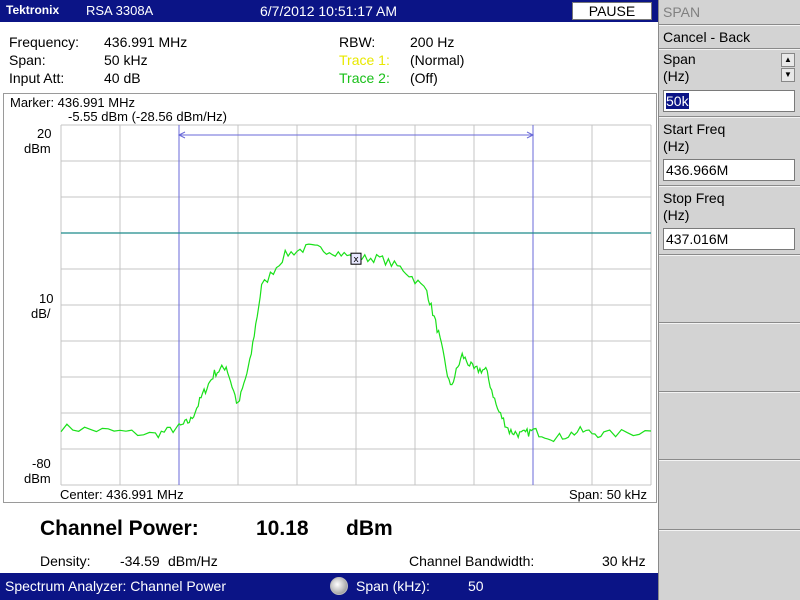  Describe the element at coordinates (424, 78) in the screenshot. I see `trace2-value: (Off)` at that location.